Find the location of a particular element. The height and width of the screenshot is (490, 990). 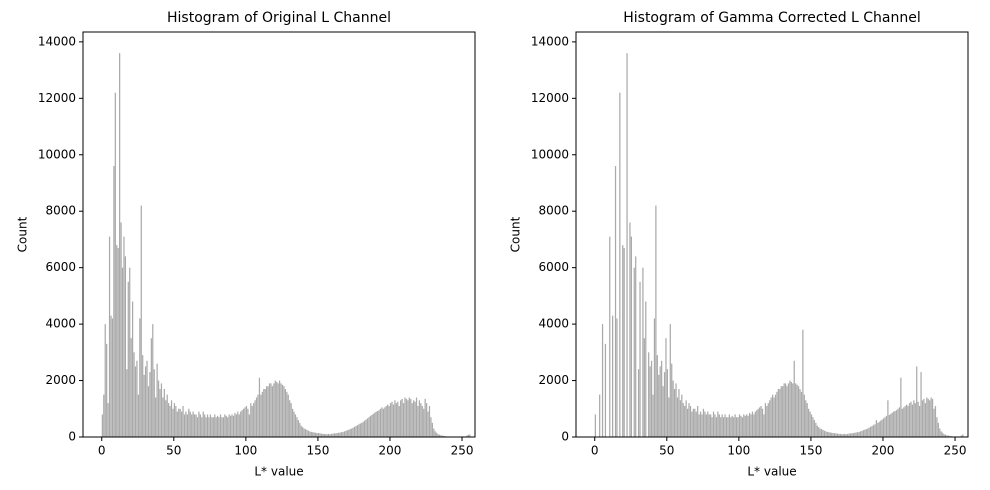

y-tick-label: 4000 is located at coordinates (60, 324).